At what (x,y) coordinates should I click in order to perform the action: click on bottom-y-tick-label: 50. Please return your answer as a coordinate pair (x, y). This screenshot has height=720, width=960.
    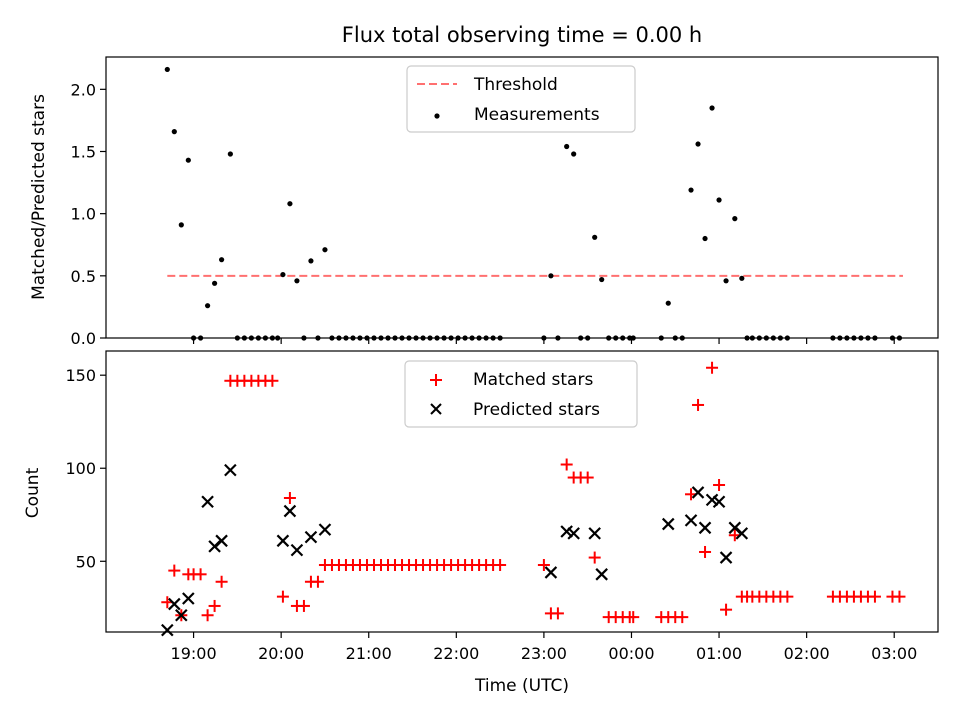
    Looking at the image, I should click on (86, 561).